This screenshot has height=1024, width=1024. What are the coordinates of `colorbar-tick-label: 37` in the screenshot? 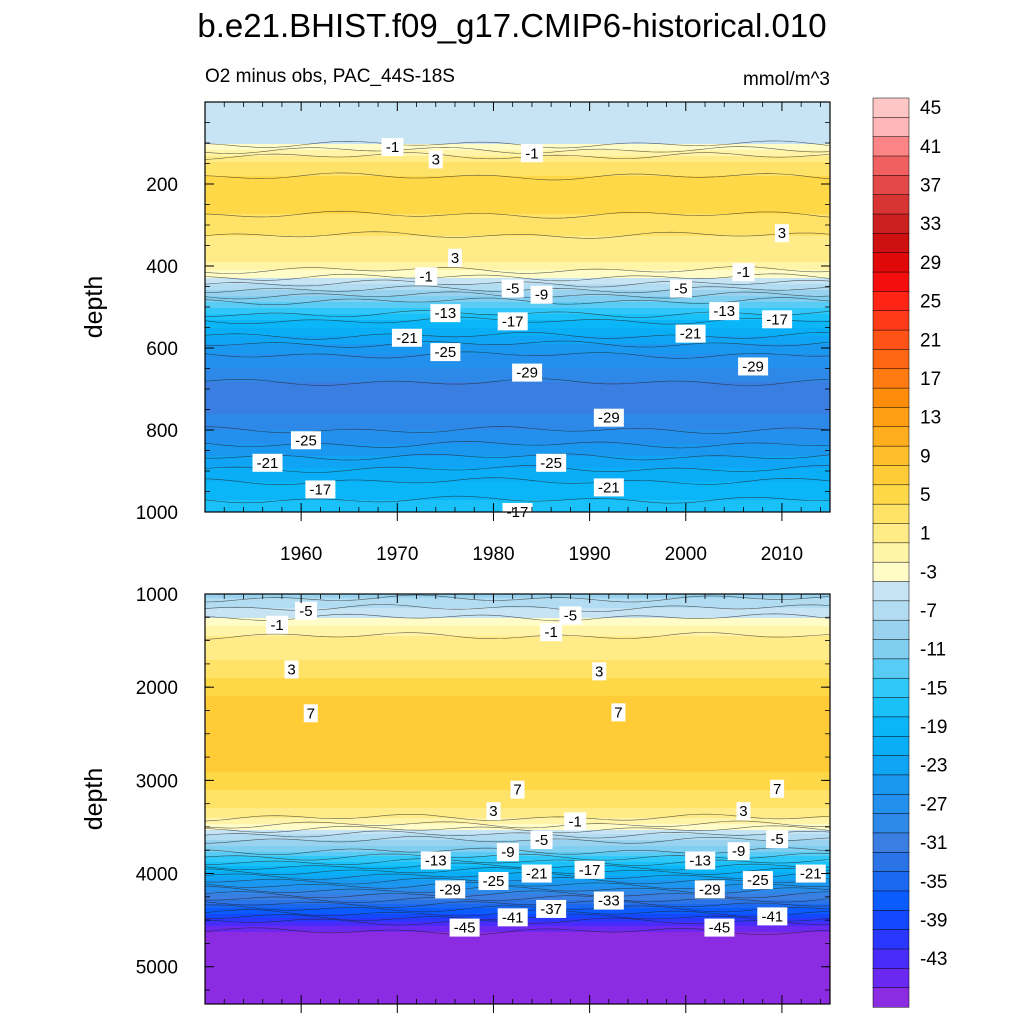 It's located at (930, 186).